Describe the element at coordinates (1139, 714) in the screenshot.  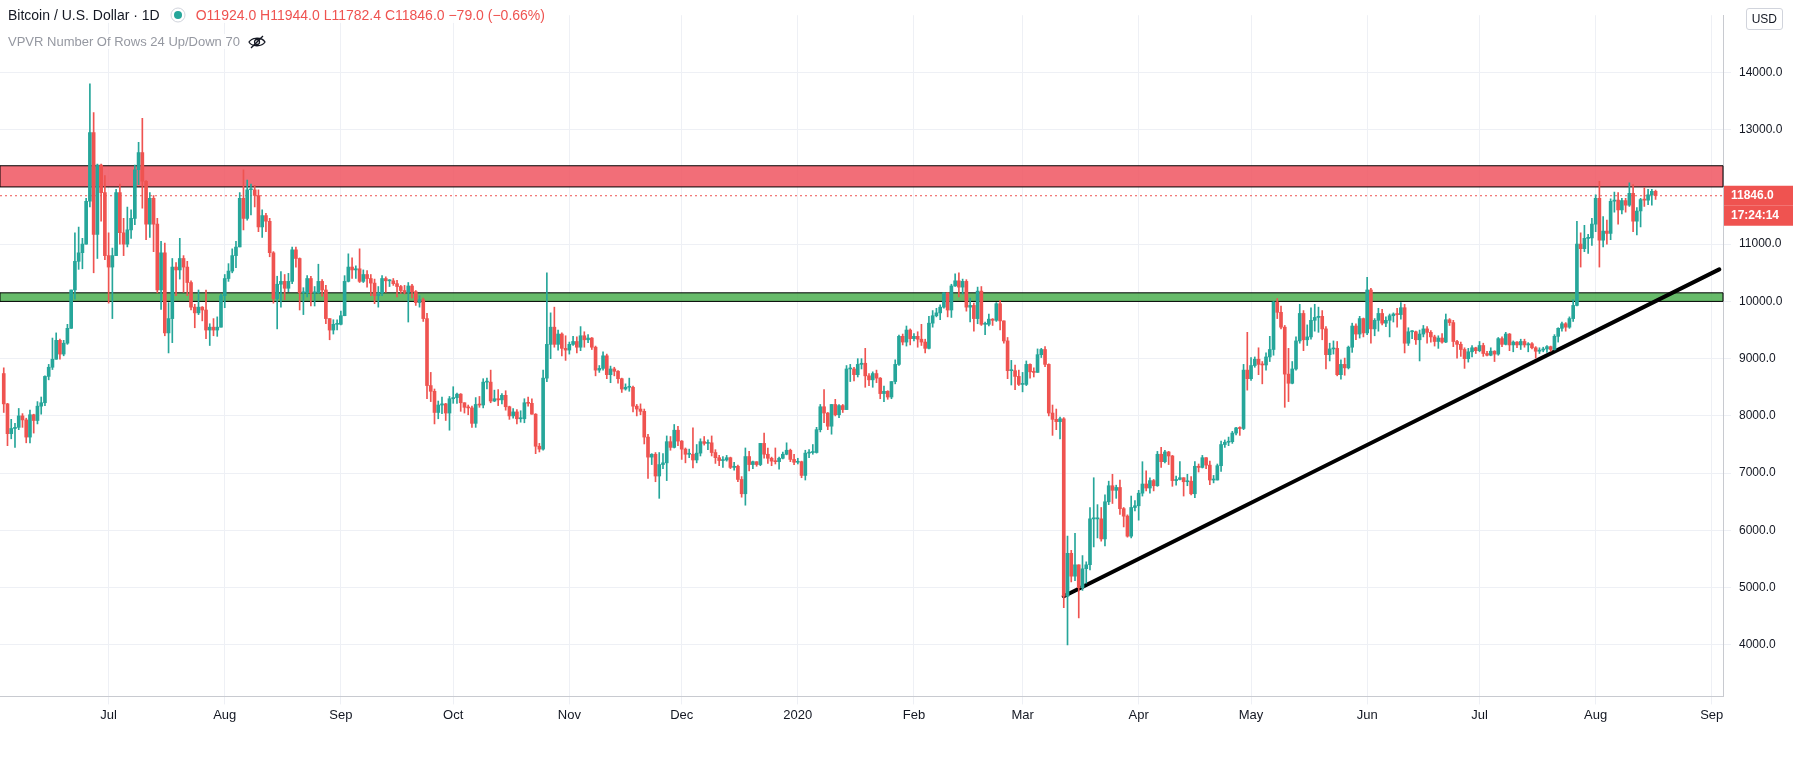
I see `x-tick-label: Apr` at that location.